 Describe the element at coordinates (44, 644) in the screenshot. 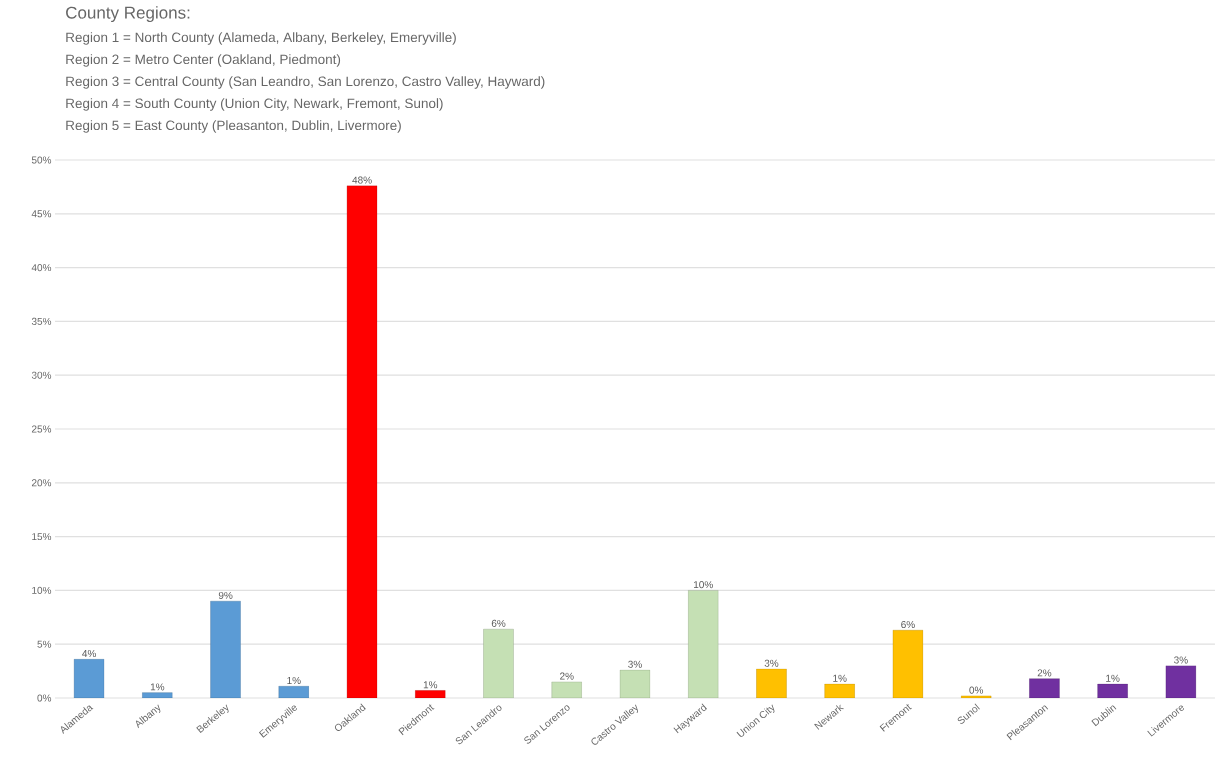

I see `y-tick-label: 5%` at that location.